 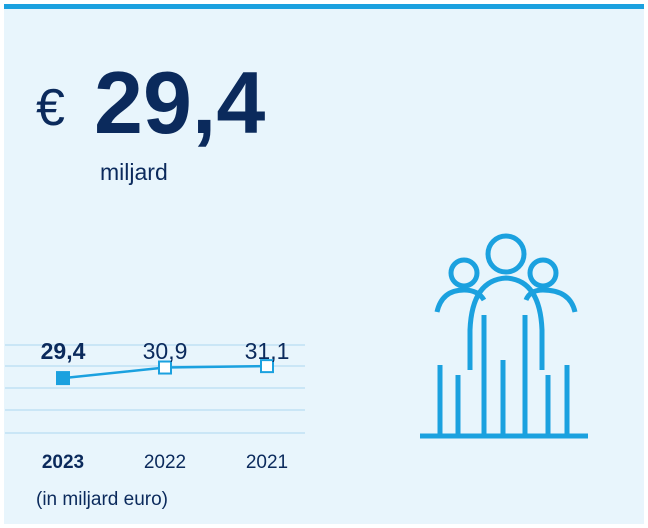 What do you see at coordinates (165, 351) in the screenshot?
I see `value-label: 30,9` at bounding box center [165, 351].